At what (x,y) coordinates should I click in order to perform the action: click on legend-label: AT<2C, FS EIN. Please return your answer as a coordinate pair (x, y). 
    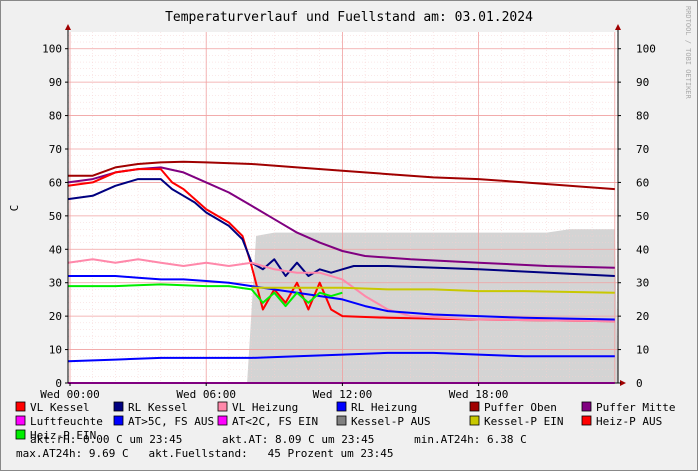
    Looking at the image, I should click on (275, 421).